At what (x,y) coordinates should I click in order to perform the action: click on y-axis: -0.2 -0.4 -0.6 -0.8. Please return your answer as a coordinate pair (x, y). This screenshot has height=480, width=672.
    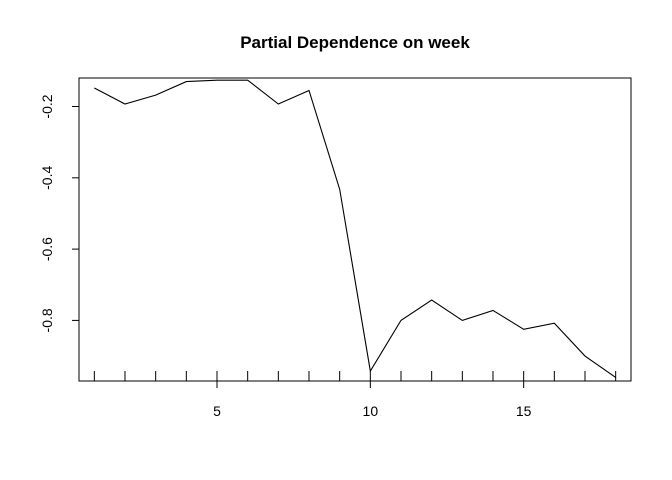
    Looking at the image, I should click on (59, 213).